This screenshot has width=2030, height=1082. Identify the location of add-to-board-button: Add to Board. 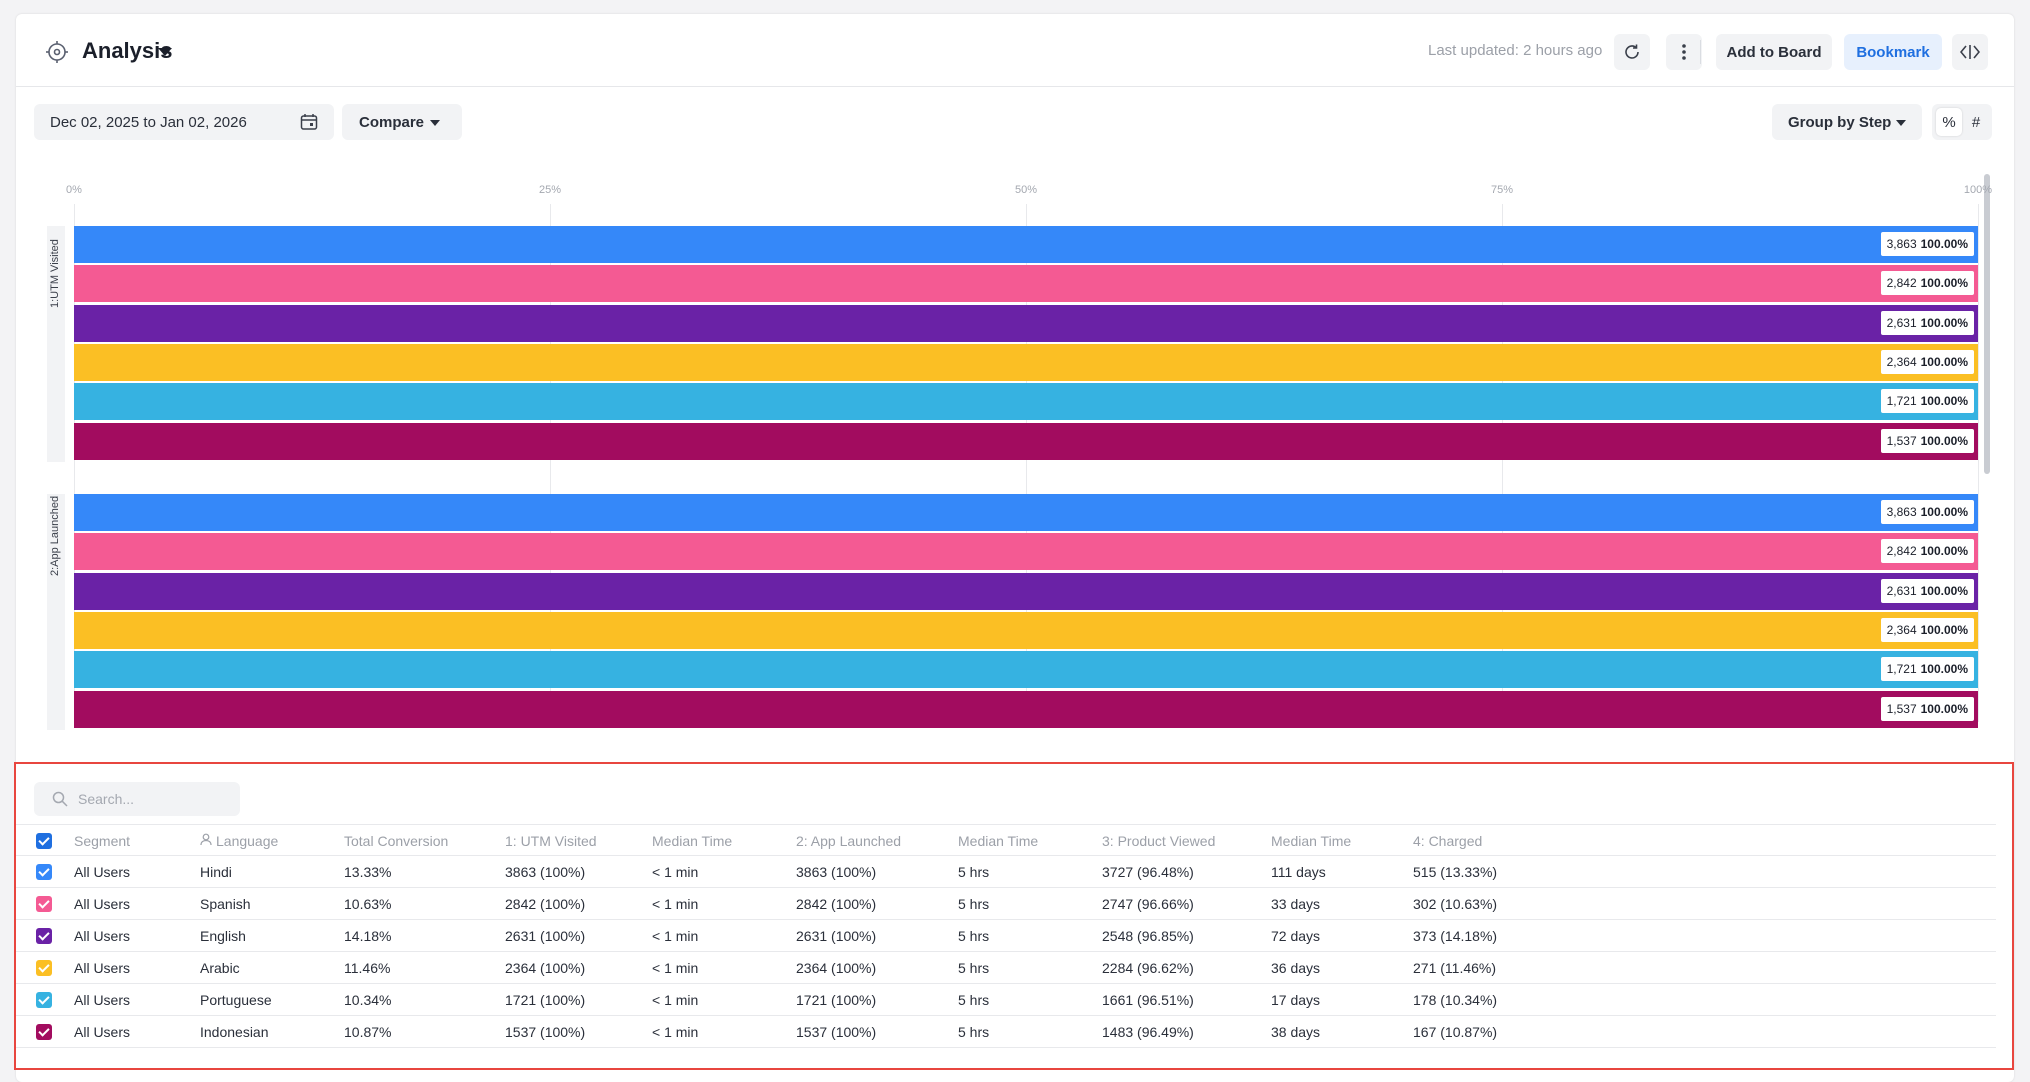
(1774, 52).